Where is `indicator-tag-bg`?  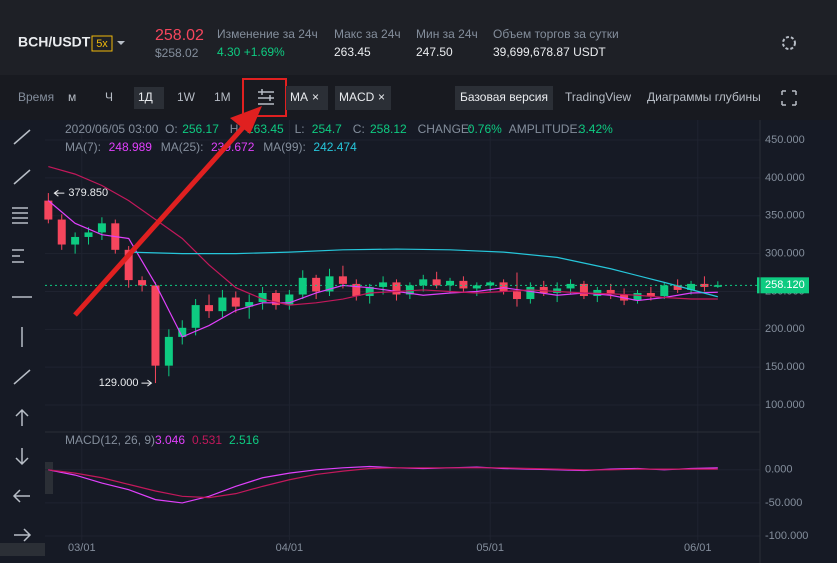
indicator-tag-bg is located at coordinates (307, 98).